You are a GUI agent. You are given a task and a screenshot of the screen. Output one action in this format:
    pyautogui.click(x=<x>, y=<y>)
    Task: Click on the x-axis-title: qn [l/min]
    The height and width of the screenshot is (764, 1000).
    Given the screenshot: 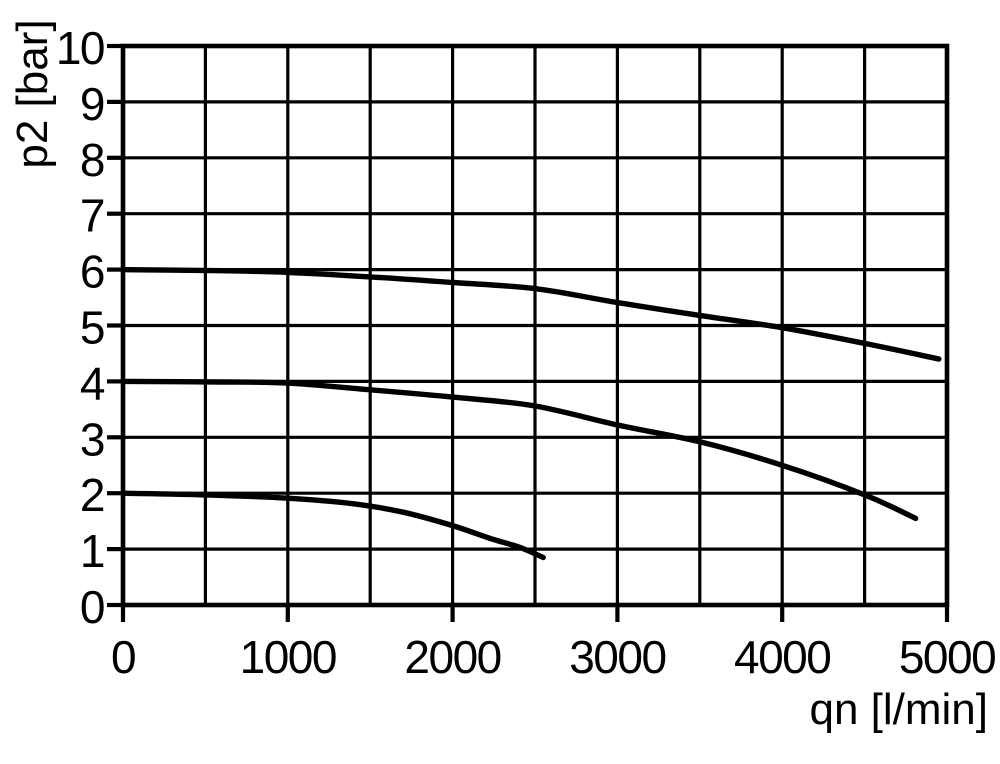 What is the action you would take?
    pyautogui.click(x=898, y=709)
    